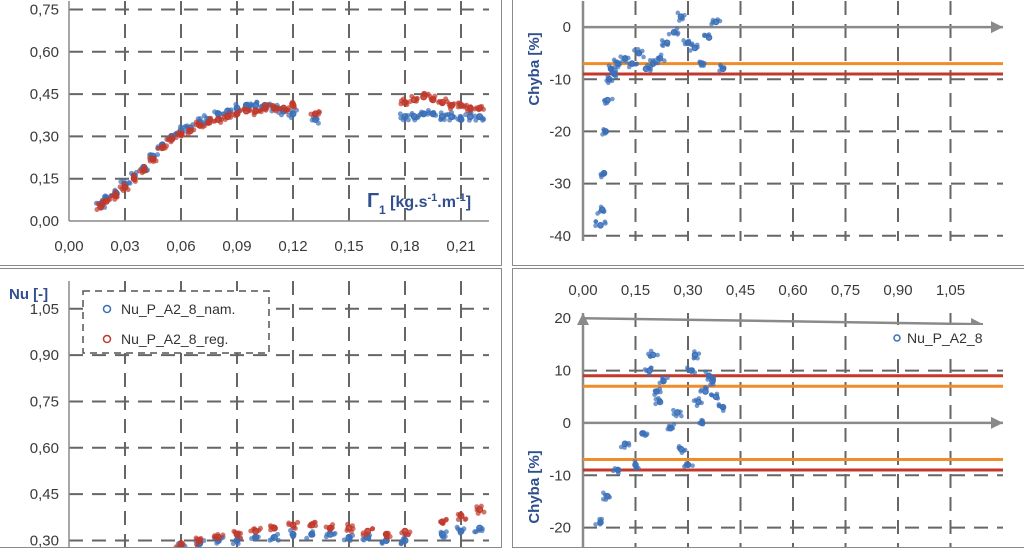 This screenshot has height=548, width=1024. Describe the element at coordinates (348, 246) in the screenshot. I see `x-tick-label: 0,15` at that location.